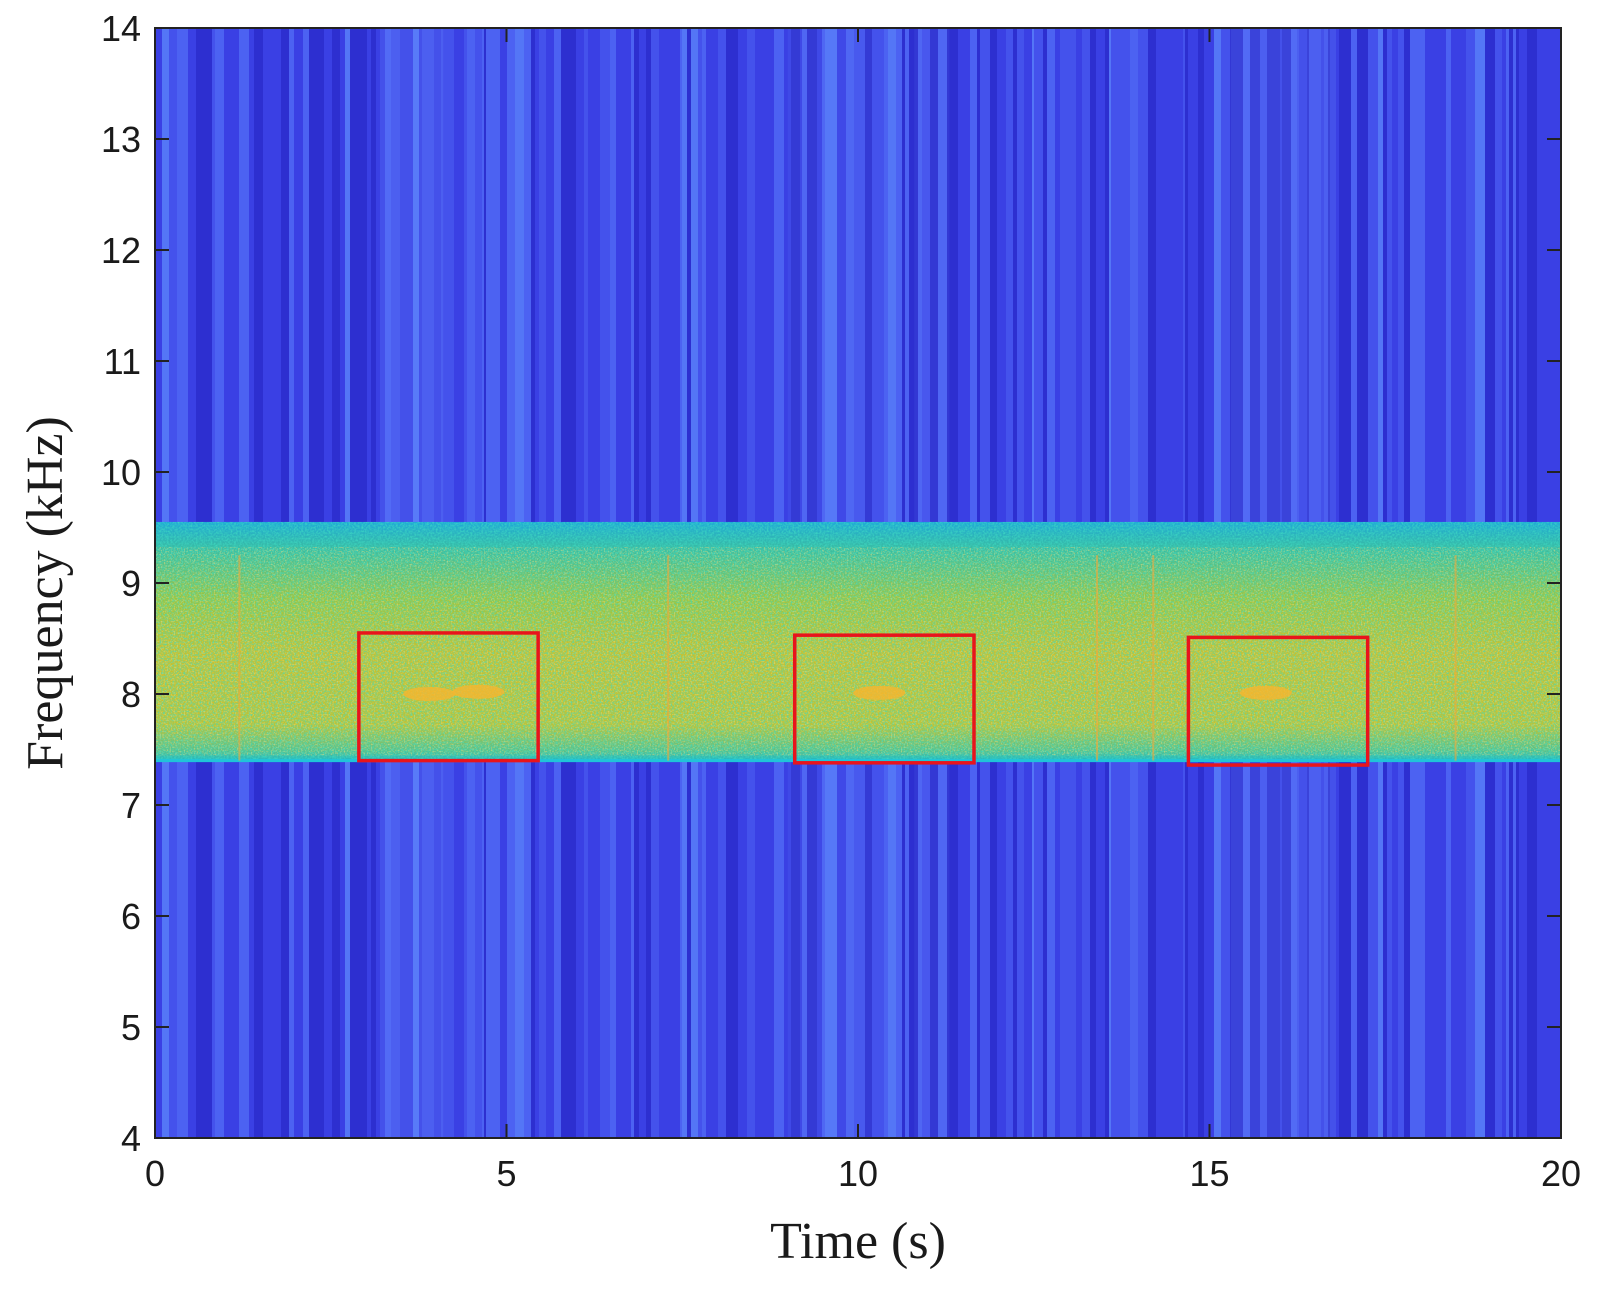 The image size is (1597, 1299). I want to click on y-tick-label: 11, so click(122, 361).